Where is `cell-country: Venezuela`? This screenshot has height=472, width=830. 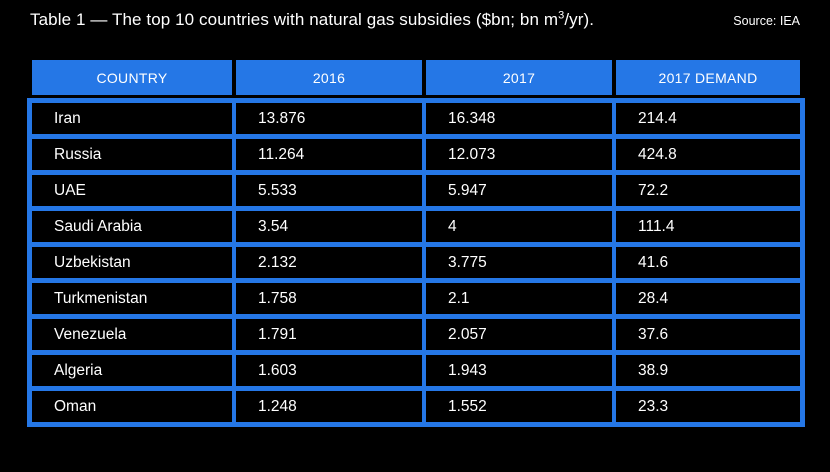
cell-country: Venezuela is located at coordinates (132, 334).